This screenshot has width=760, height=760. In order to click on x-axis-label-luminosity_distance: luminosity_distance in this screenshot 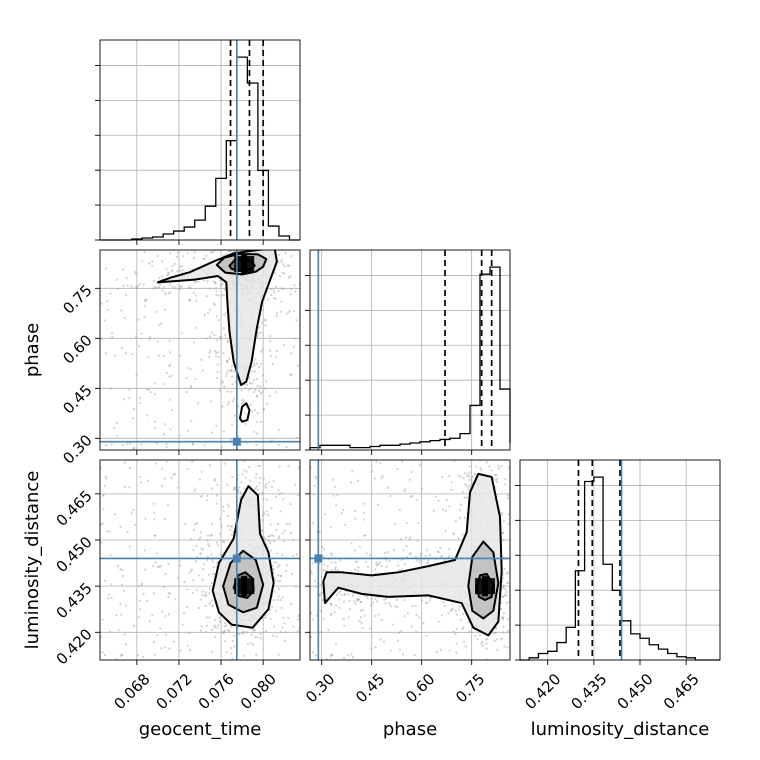, I will do `click(620, 729)`.